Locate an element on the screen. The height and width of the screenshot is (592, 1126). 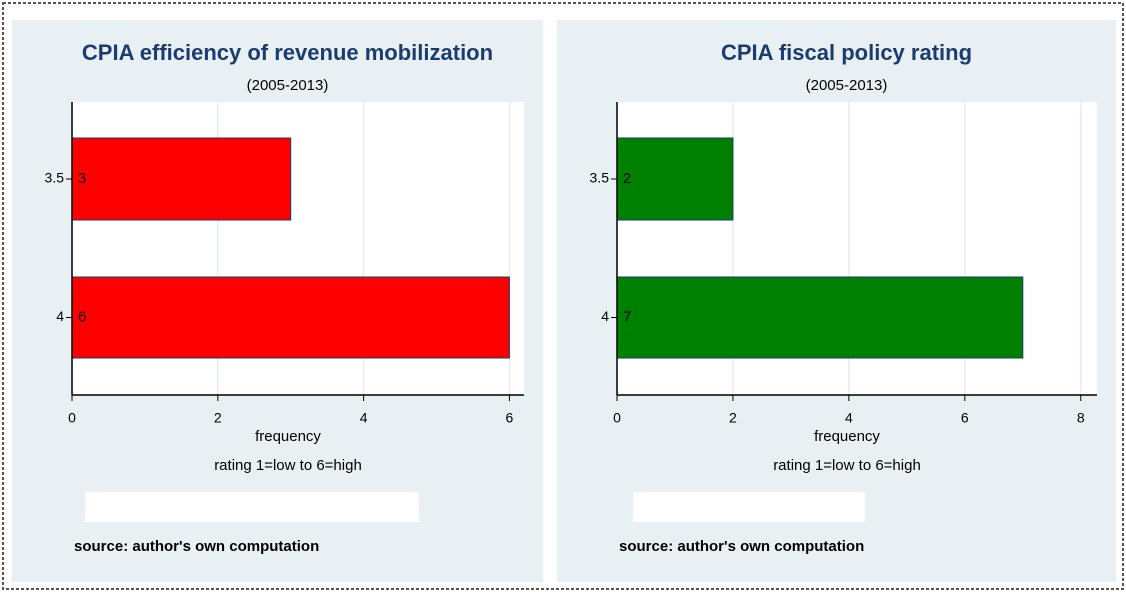
chart-title: CPIA efficiency of revenue mobilization is located at coordinates (287, 52).